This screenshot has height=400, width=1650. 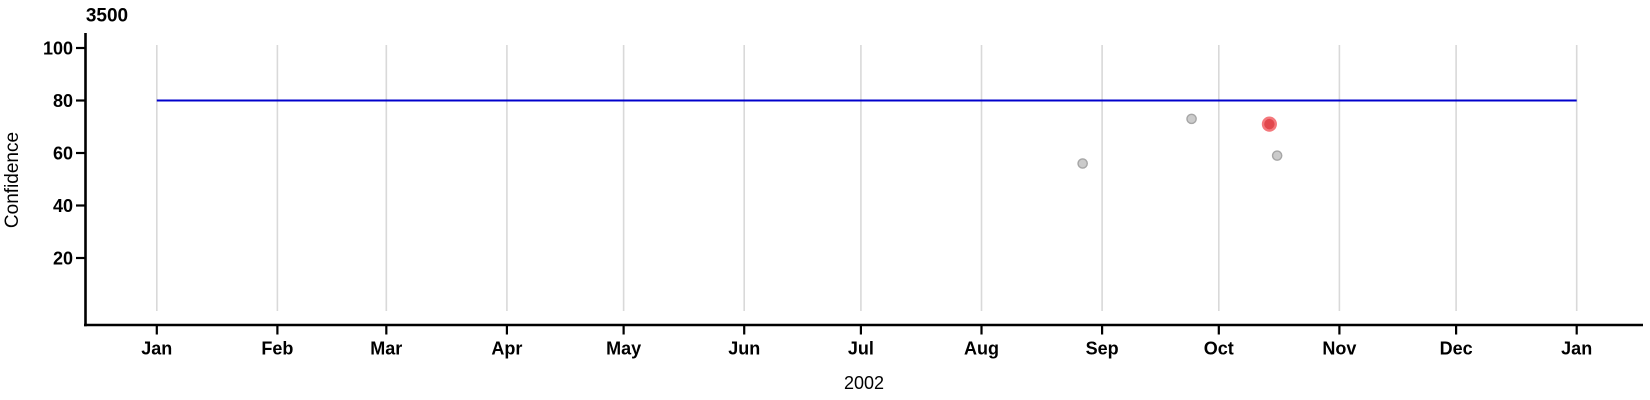 I want to click on x-tick-label: Feb, so click(x=277, y=349).